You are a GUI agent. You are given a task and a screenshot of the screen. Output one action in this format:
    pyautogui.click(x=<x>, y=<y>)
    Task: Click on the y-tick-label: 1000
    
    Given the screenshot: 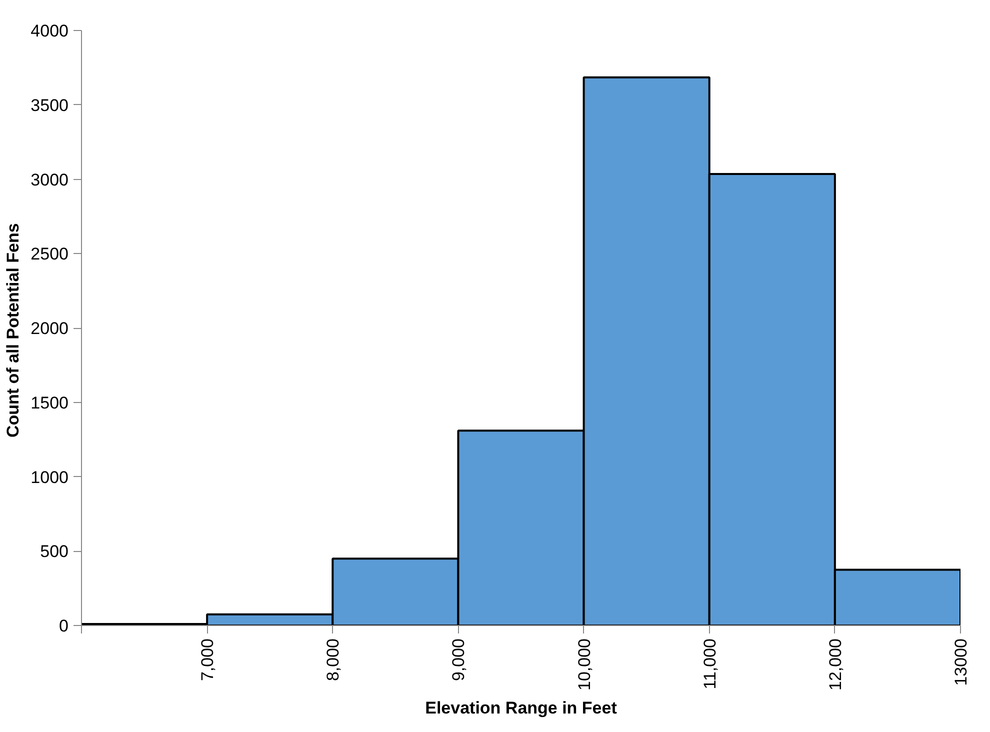 What is the action you would take?
    pyautogui.click(x=49, y=477)
    